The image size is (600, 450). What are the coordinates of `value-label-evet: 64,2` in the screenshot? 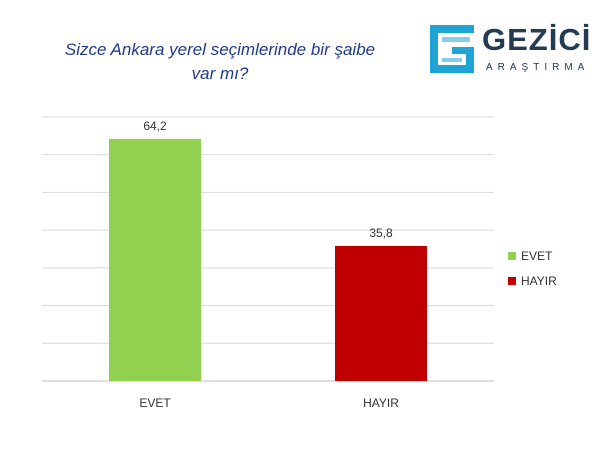 It's located at (155, 126).